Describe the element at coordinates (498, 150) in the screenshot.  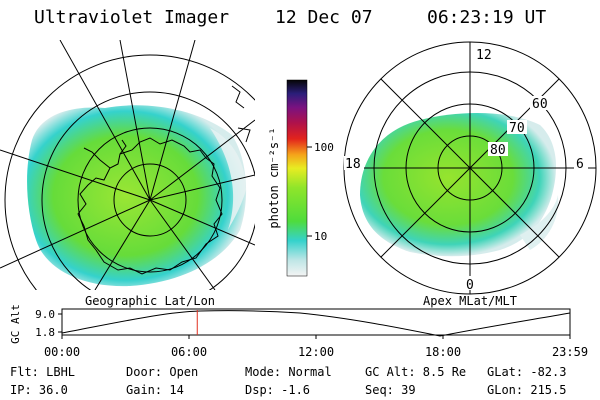
I see `mlat-label-80: 80` at that location.